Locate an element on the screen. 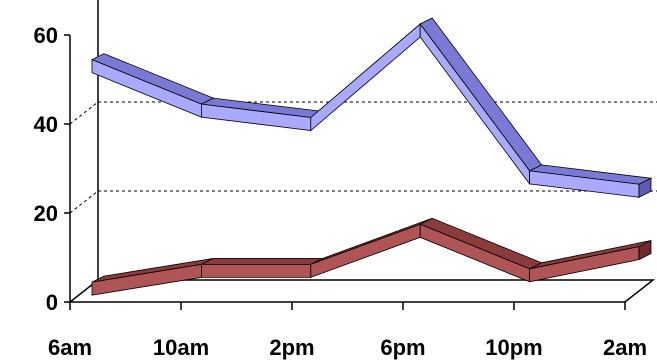 Image resolution: width=657 pixels, height=360 pixels. floor-plane is located at coordinates (361, 291).